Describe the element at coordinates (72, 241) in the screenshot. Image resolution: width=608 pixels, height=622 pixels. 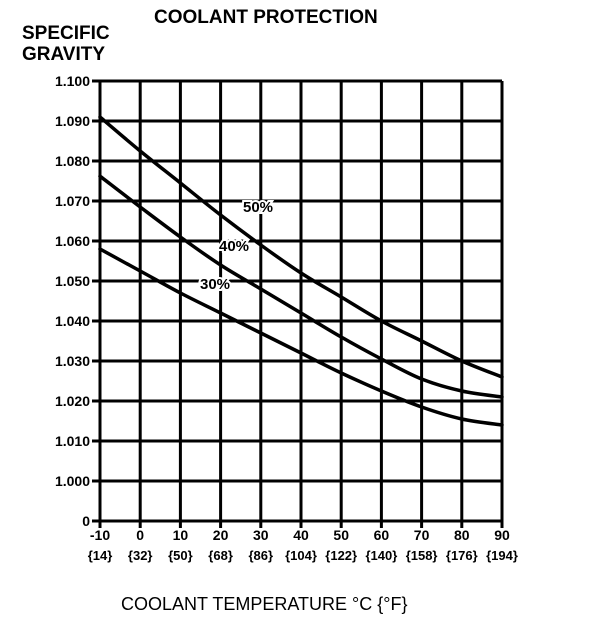
I see `y-tick-label: 1.060` at that location.